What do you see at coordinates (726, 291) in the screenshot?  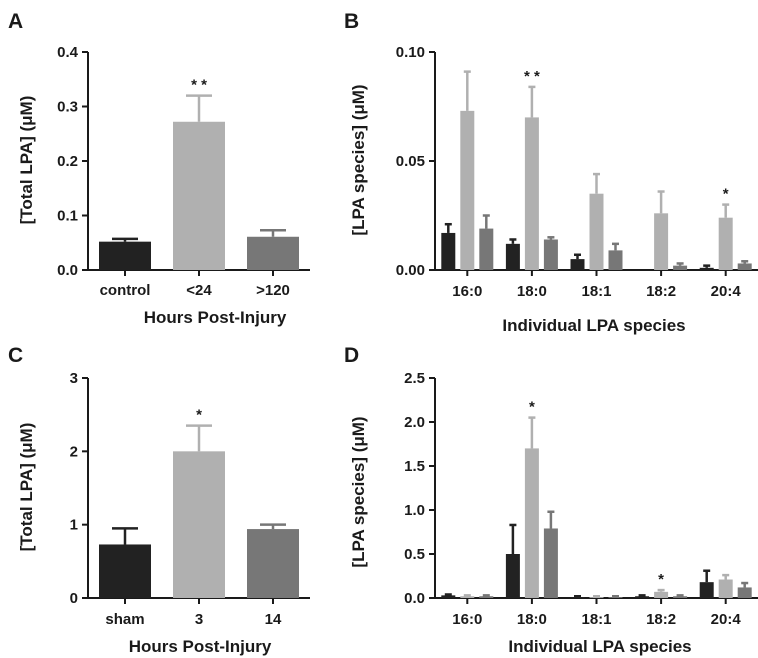 I see `panel-b-x-tick-label: 20:4` at bounding box center [726, 291].